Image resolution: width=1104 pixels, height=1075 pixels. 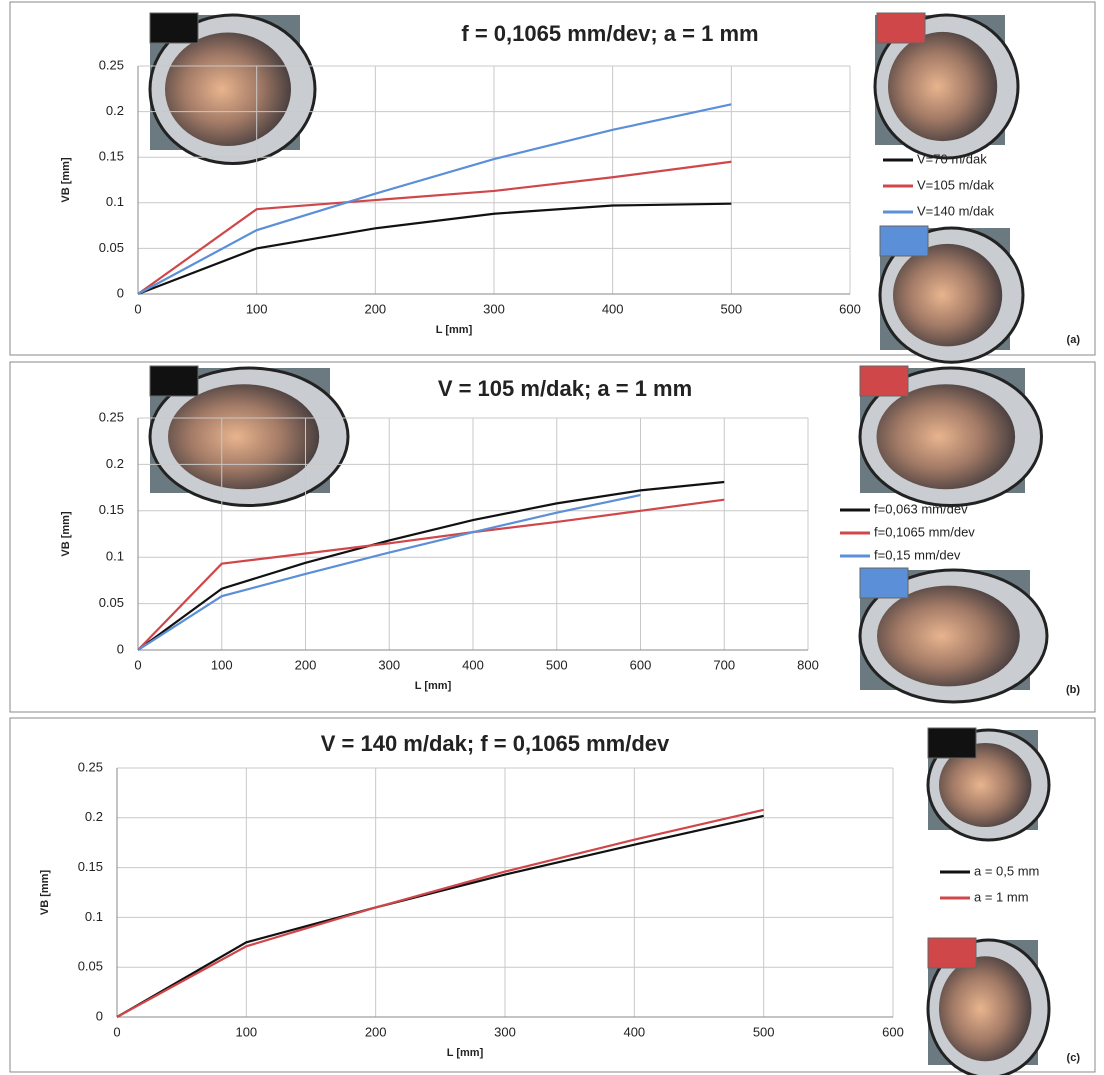 What do you see at coordinates (1001, 896) in the screenshot?
I see `legend-label: a = 1 mm` at bounding box center [1001, 896].